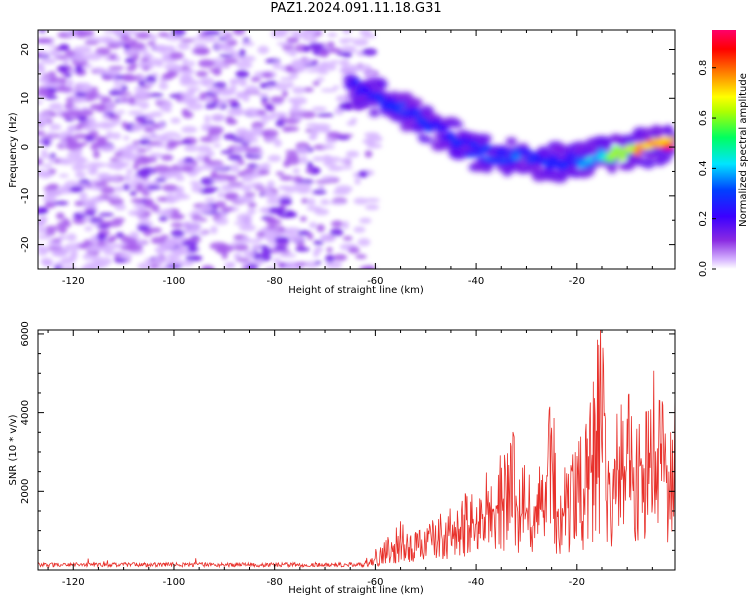 The height and width of the screenshot is (604, 750). I want to click on x-tick-label: -40, so click(476, 281).